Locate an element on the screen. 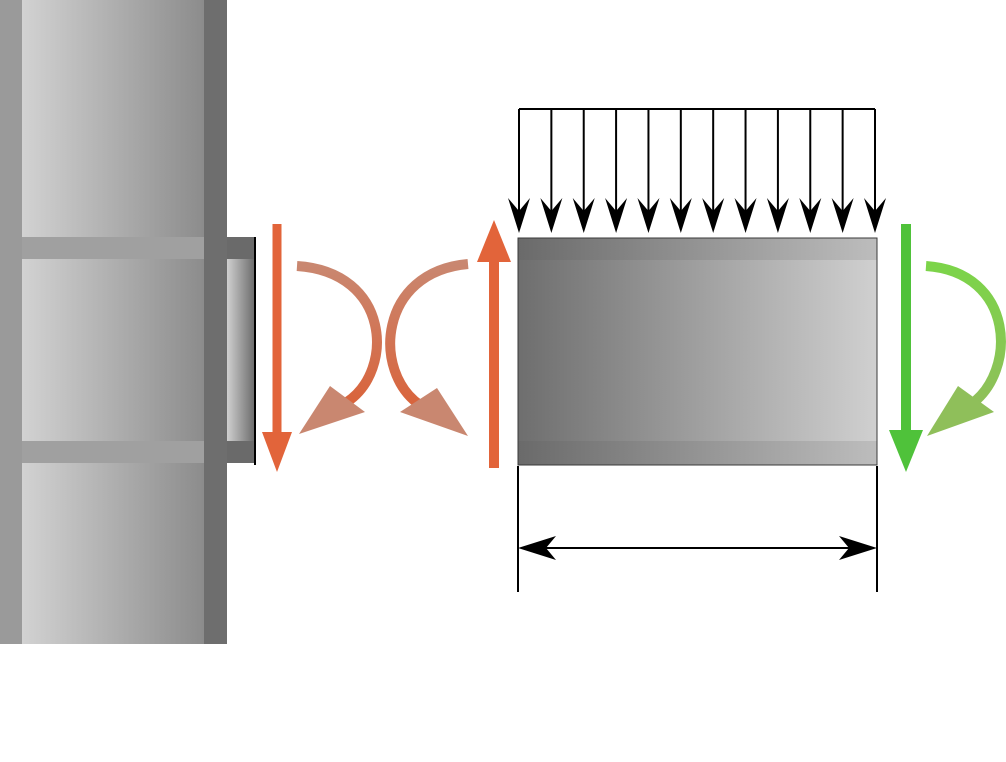 The height and width of the screenshot is (762, 1006). beam-end-shear-arrow is located at coordinates (494, 344).